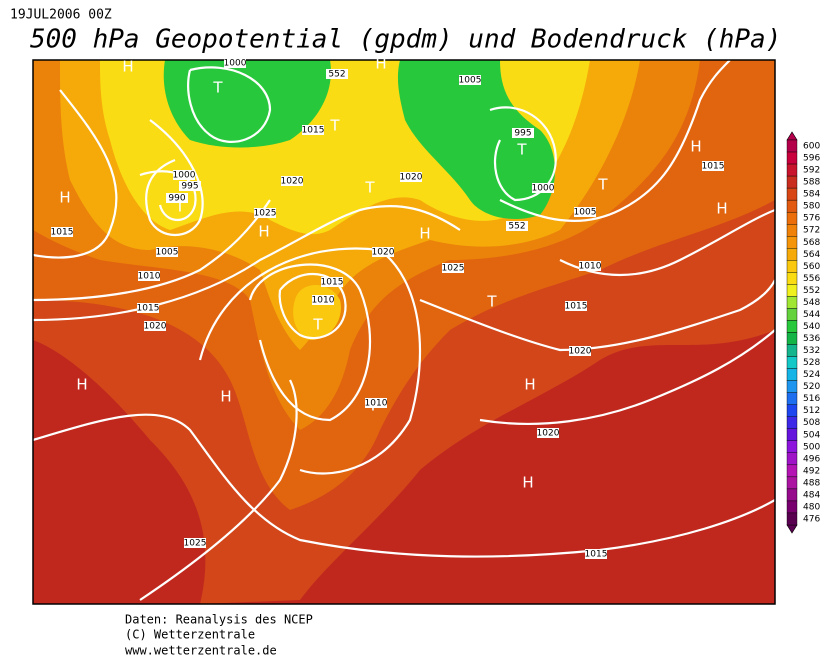 The height and width of the screenshot is (672, 832). Describe the element at coordinates (811, 435) in the screenshot. I see `colorbar-label: 504` at that location.